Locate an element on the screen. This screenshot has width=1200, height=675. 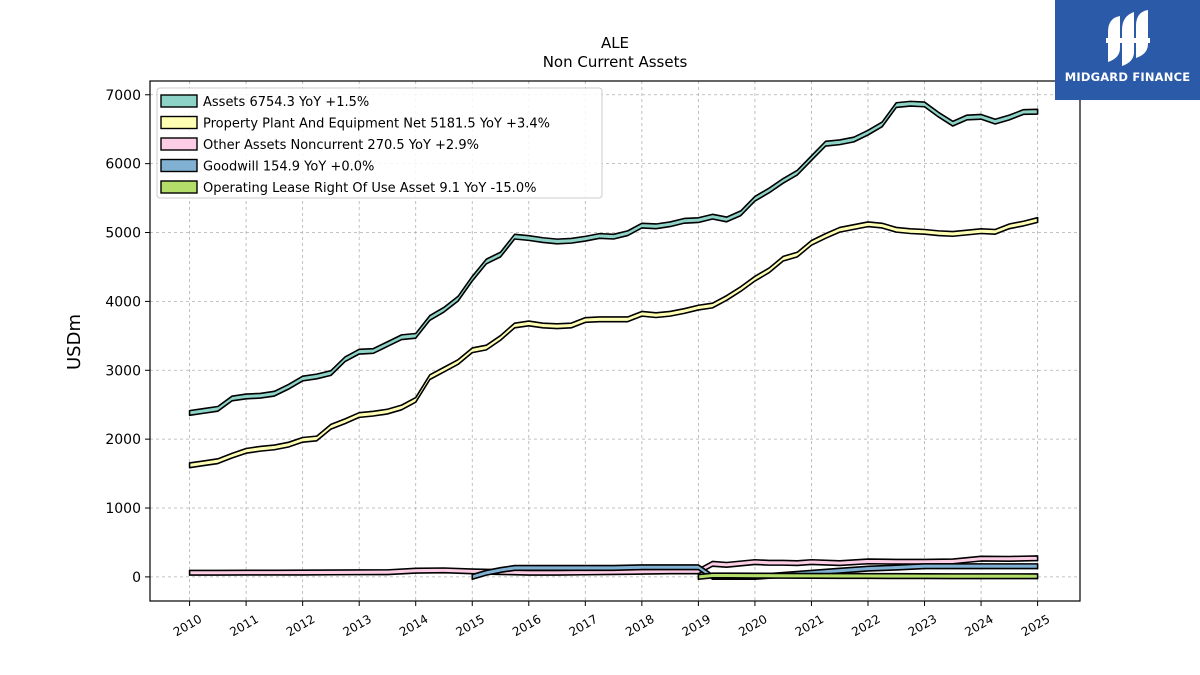
x-tick-label: 2021 is located at coordinates (809, 625).